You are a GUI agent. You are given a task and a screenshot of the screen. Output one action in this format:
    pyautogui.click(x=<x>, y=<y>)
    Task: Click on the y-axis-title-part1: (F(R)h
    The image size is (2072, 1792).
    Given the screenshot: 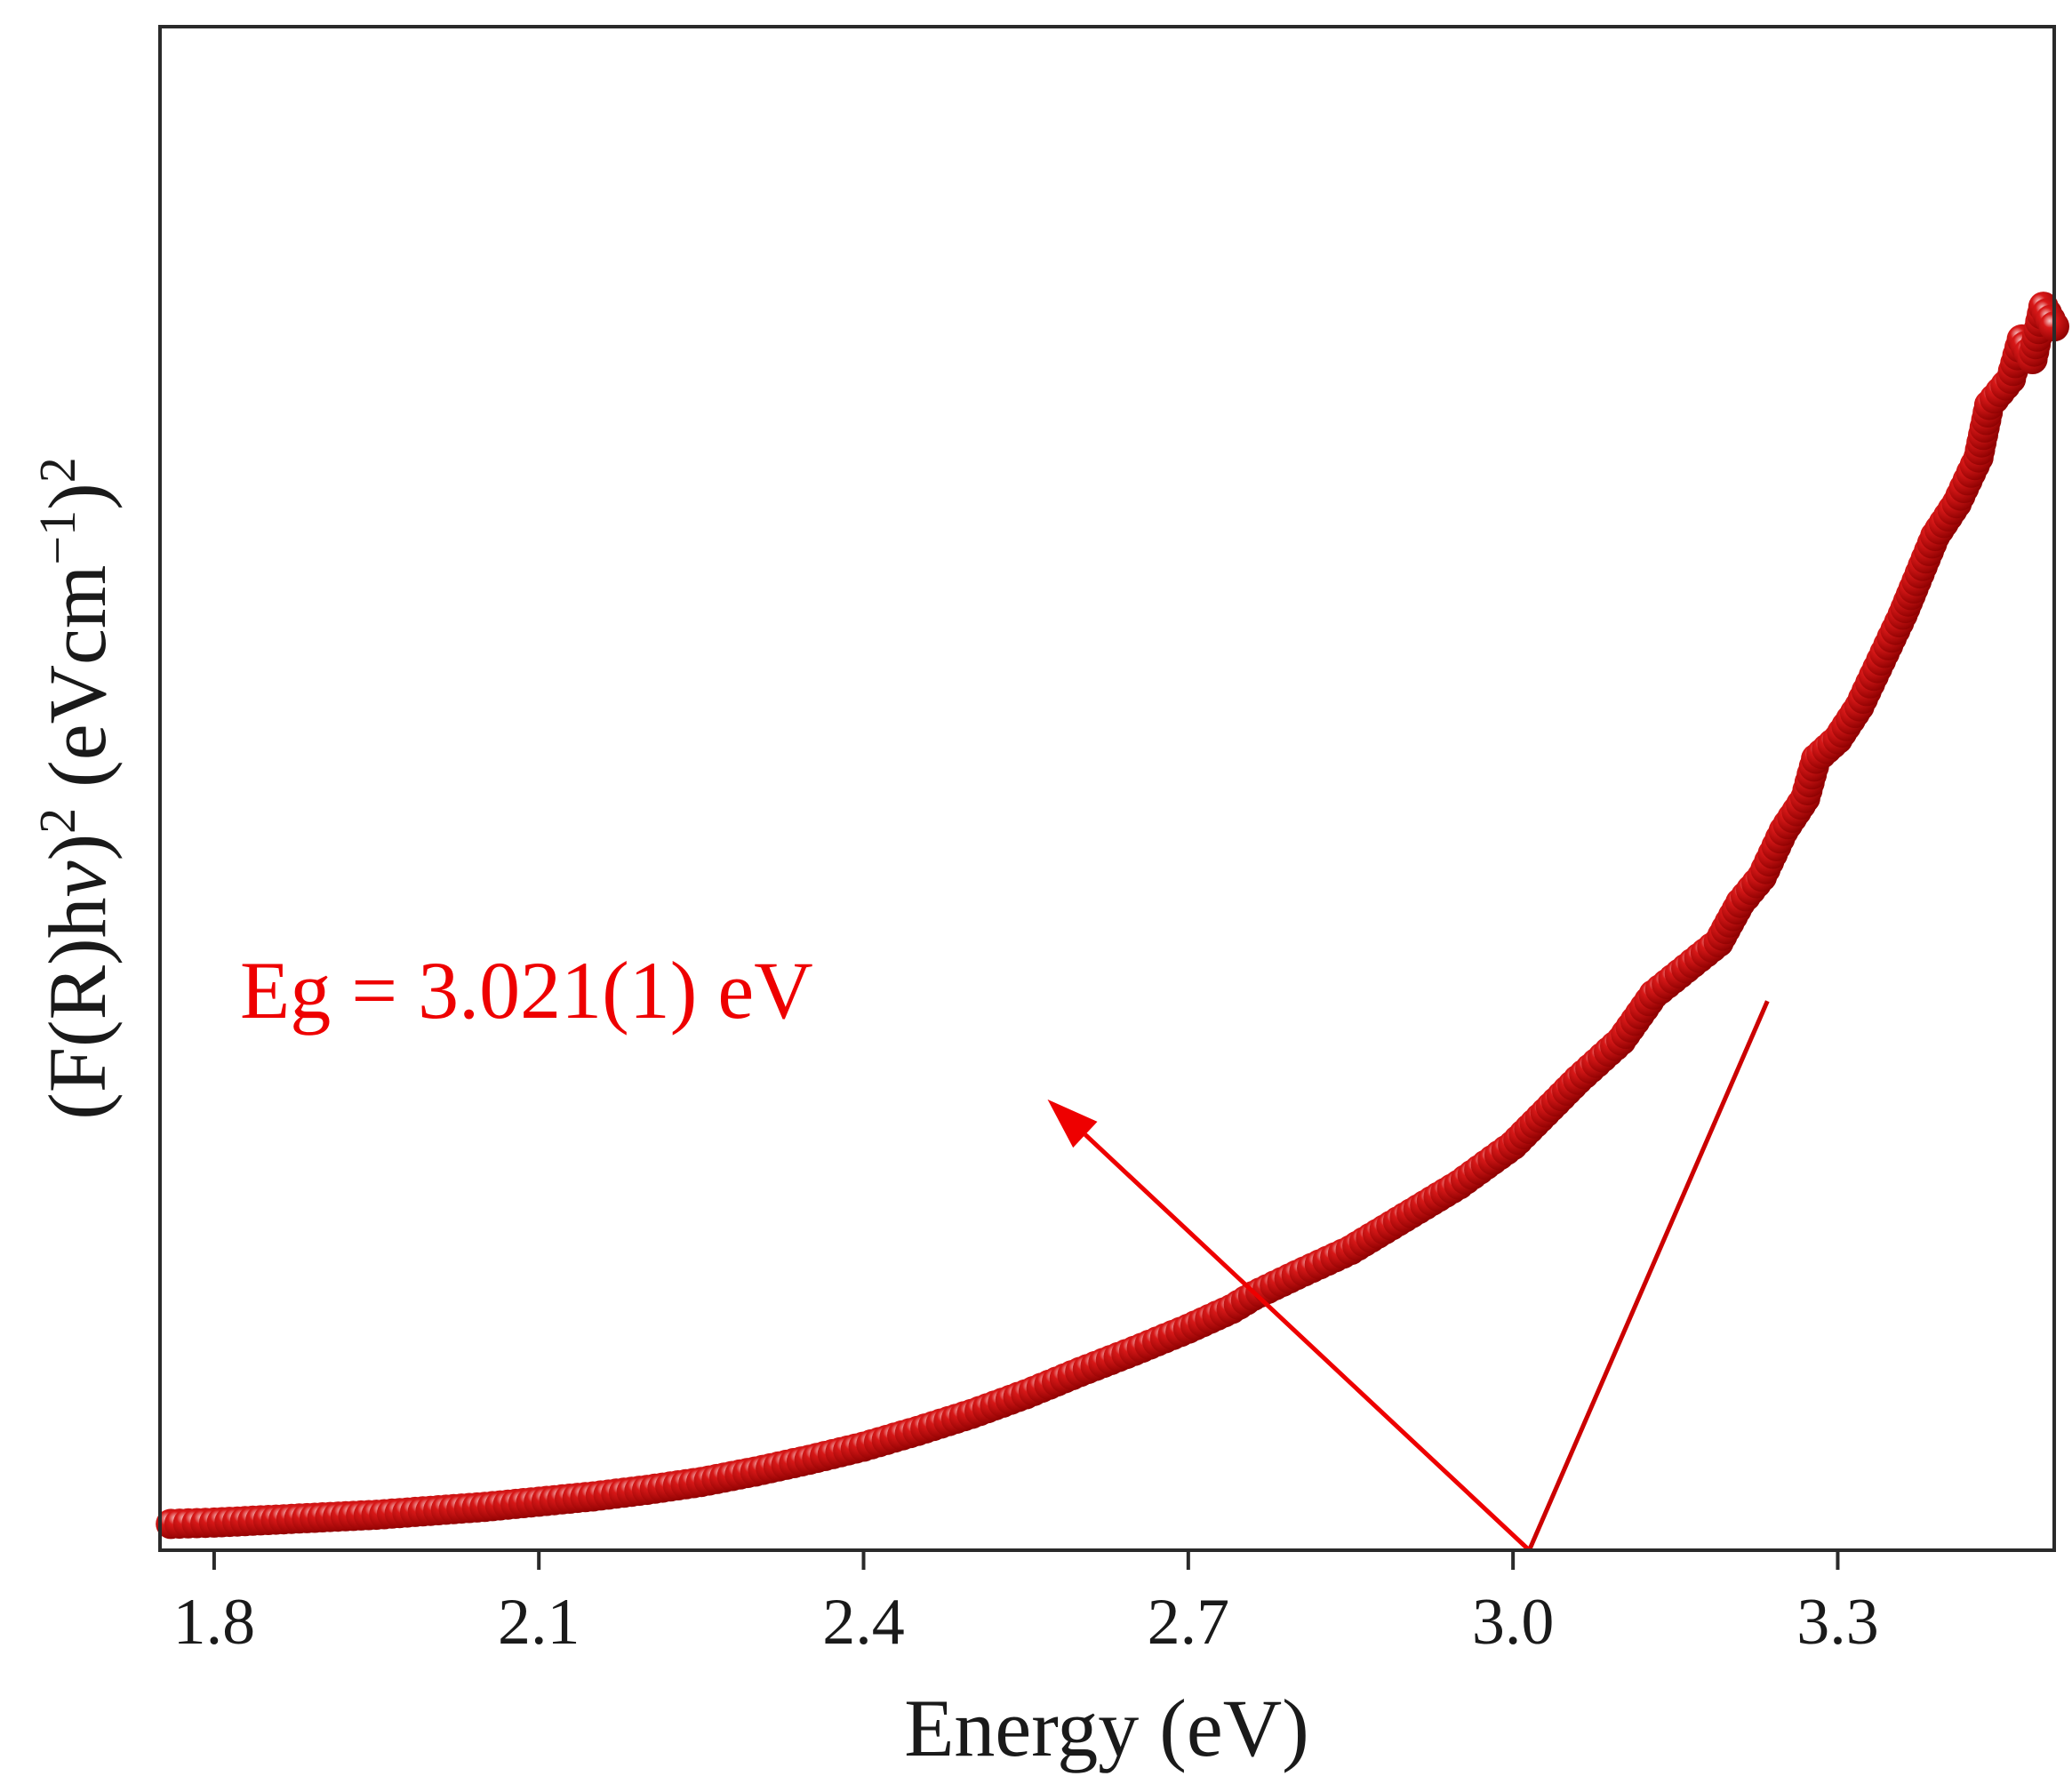 What is the action you would take?
    pyautogui.click(x=77, y=1008)
    